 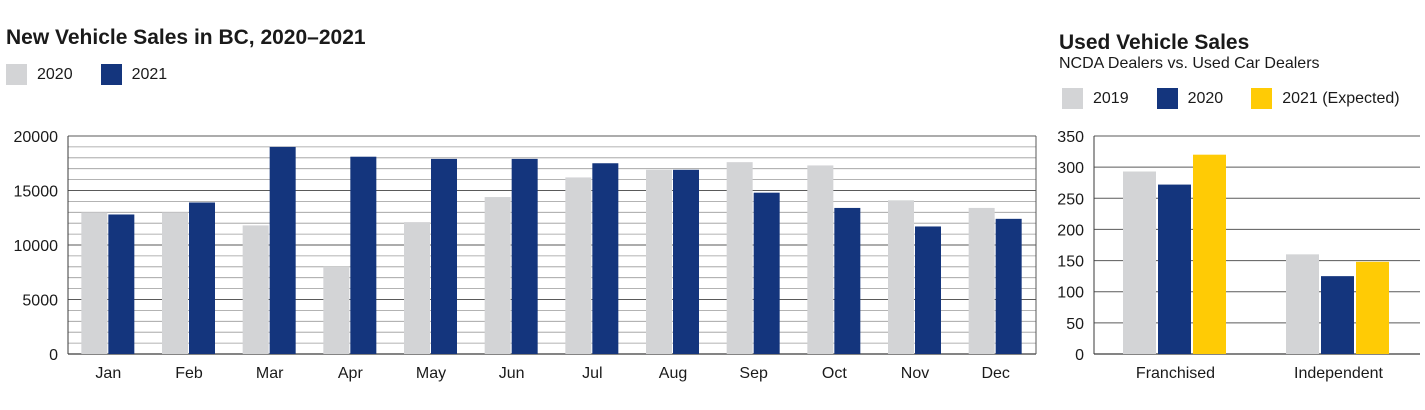 I want to click on left-x-tick-label: Dec, so click(x=995, y=373).